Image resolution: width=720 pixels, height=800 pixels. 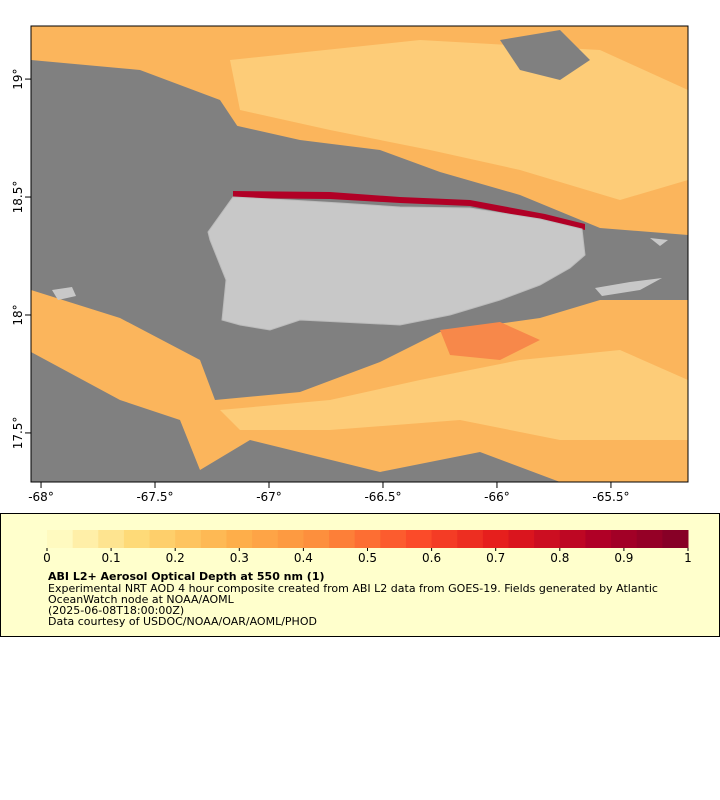 What do you see at coordinates (382, 497) in the screenshot?
I see `x-tick-label: -66.5°` at bounding box center [382, 497].